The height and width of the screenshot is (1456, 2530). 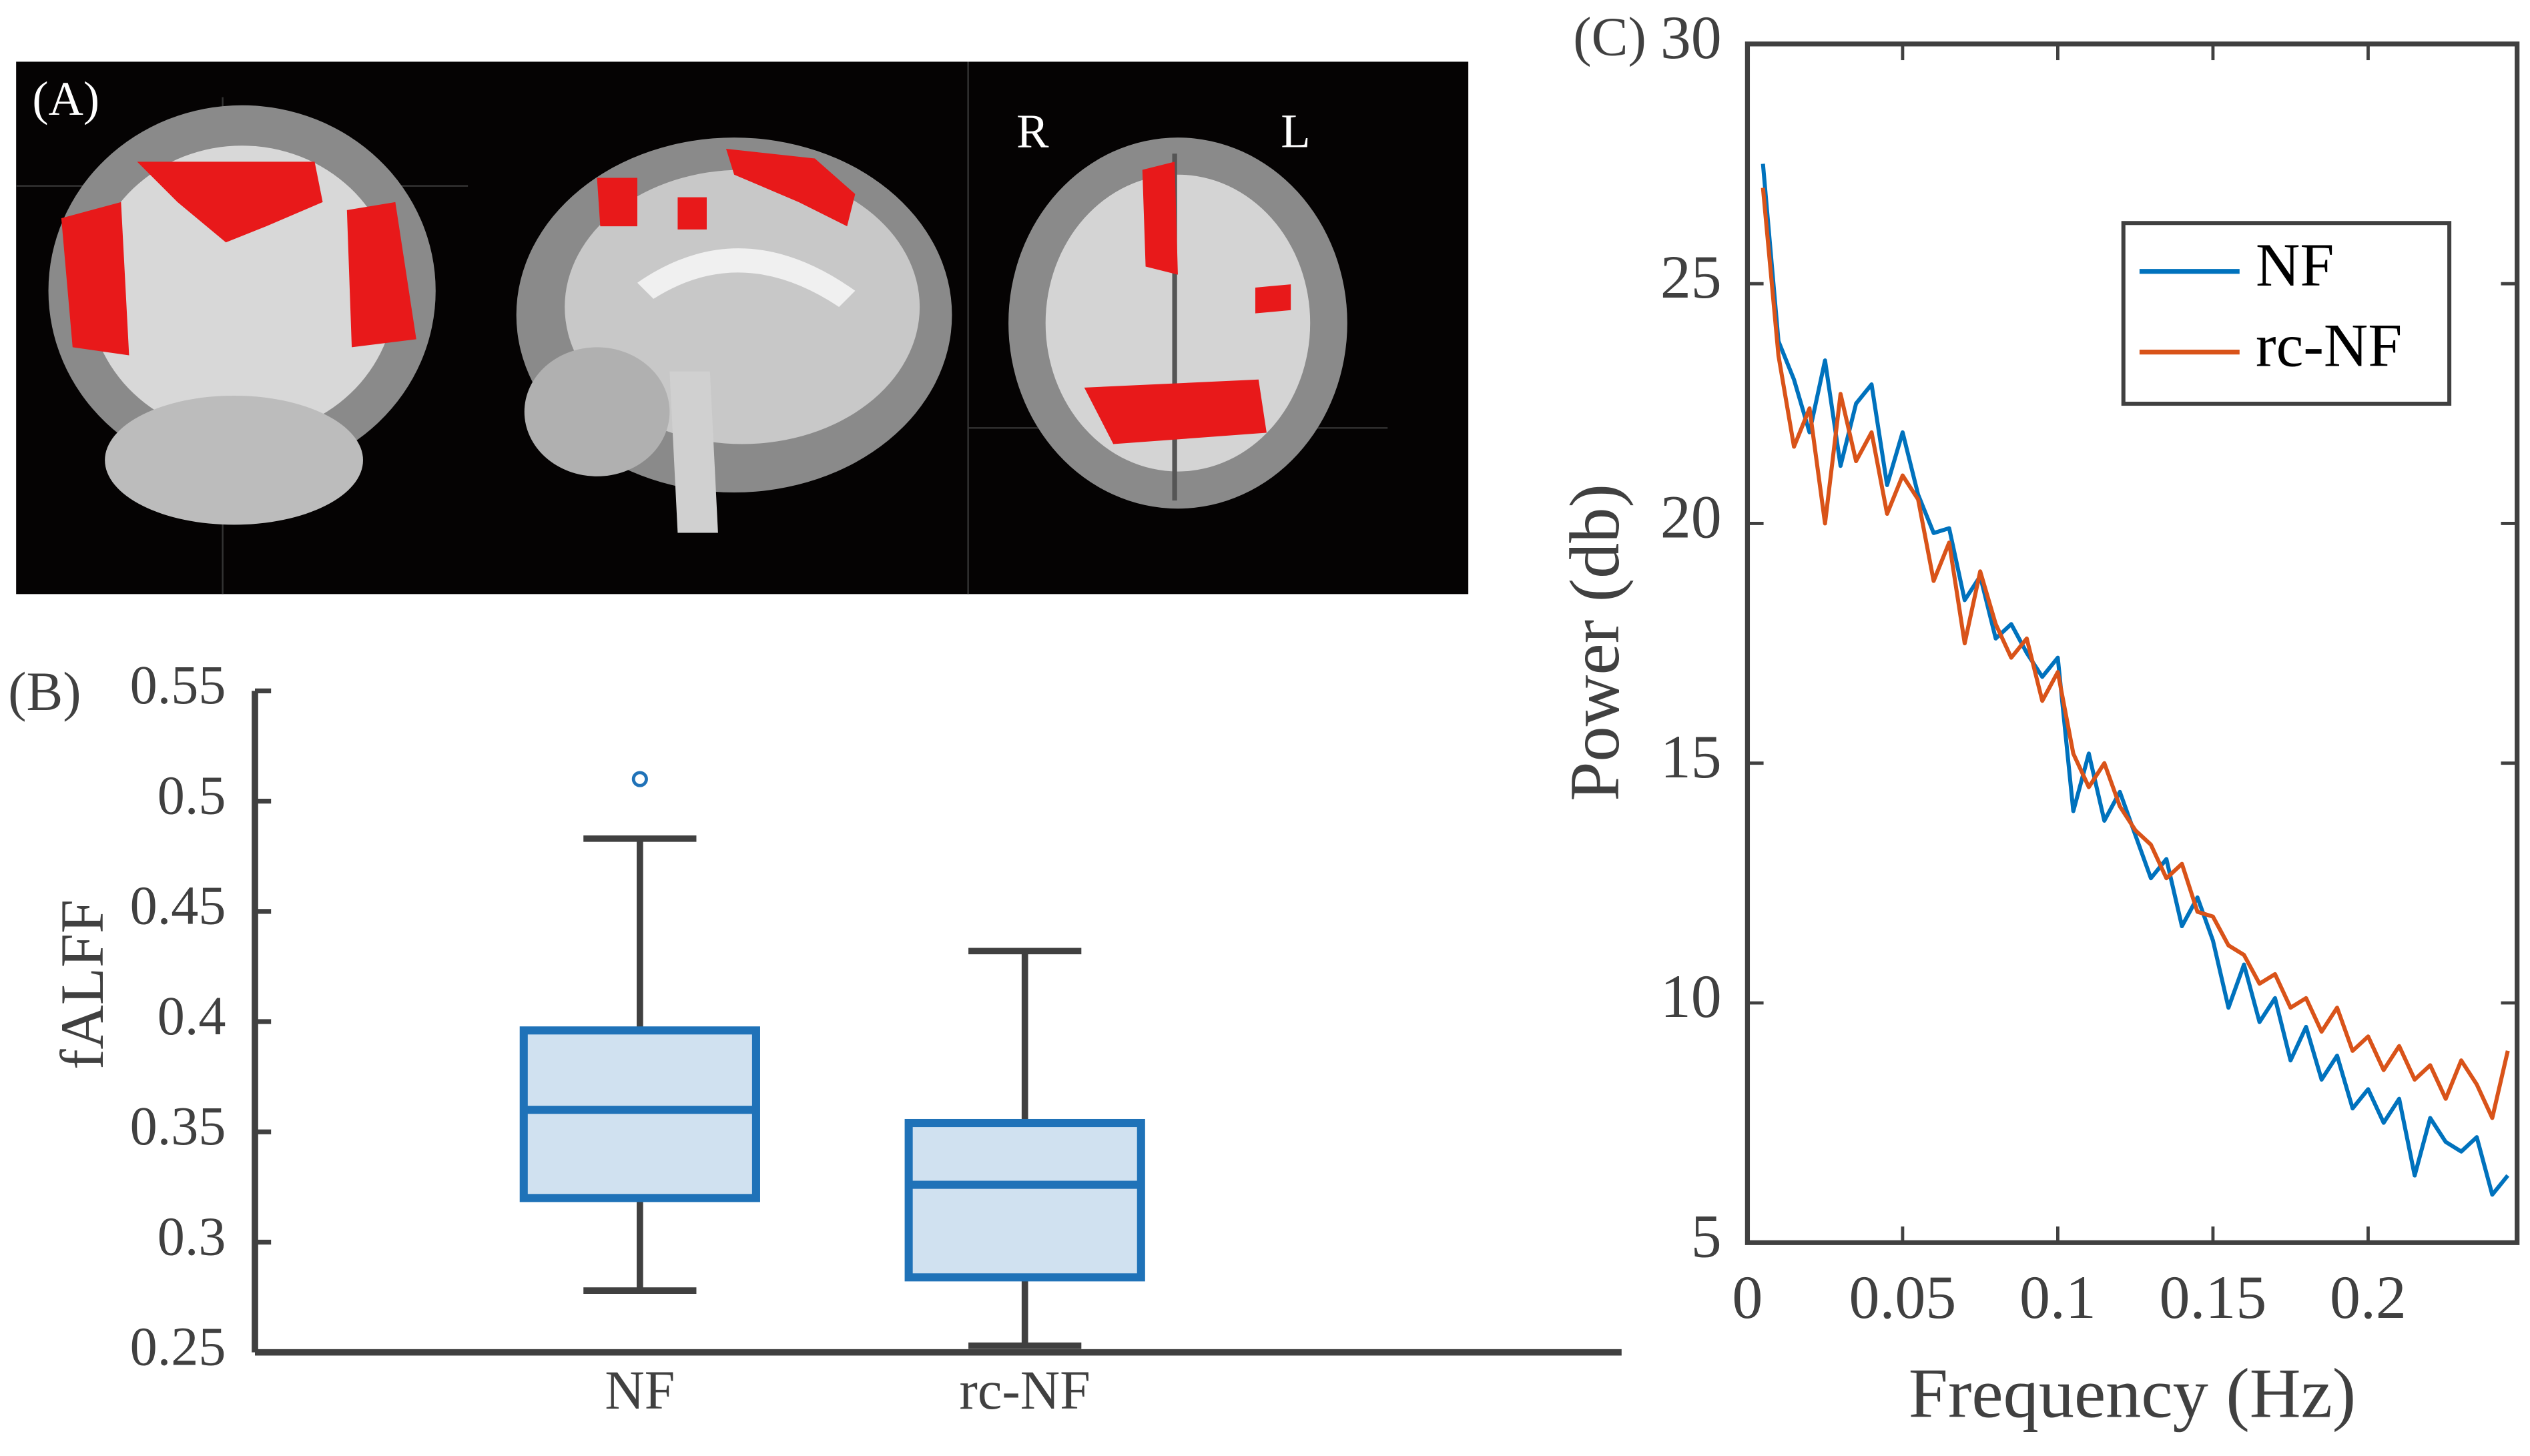 What do you see at coordinates (639, 779) in the screenshot?
I see `outlier` at bounding box center [639, 779].